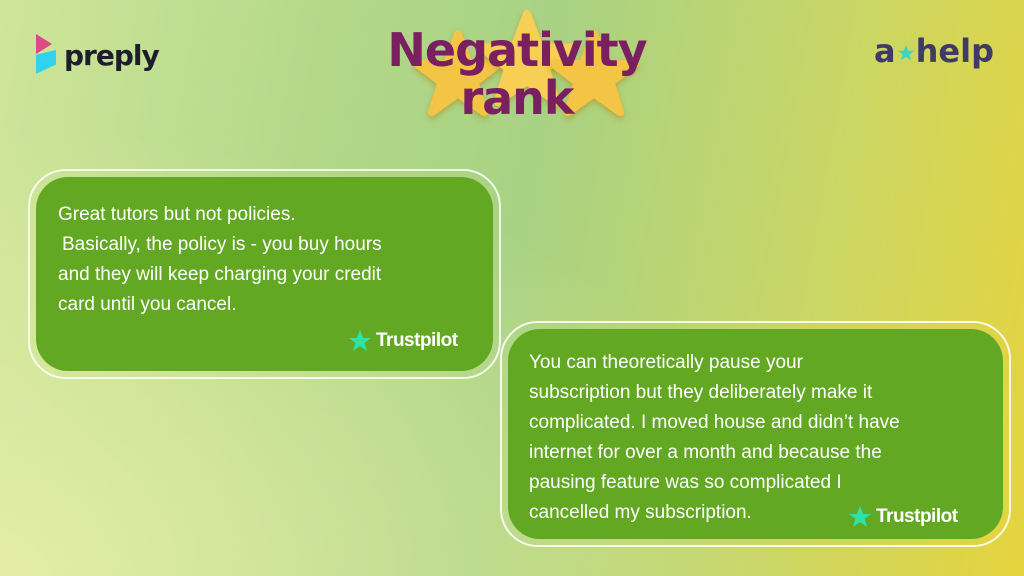 This screenshot has height=576, width=1024. What do you see at coordinates (220, 274) in the screenshot?
I see `review-line: and they will keep charging your credit` at bounding box center [220, 274].